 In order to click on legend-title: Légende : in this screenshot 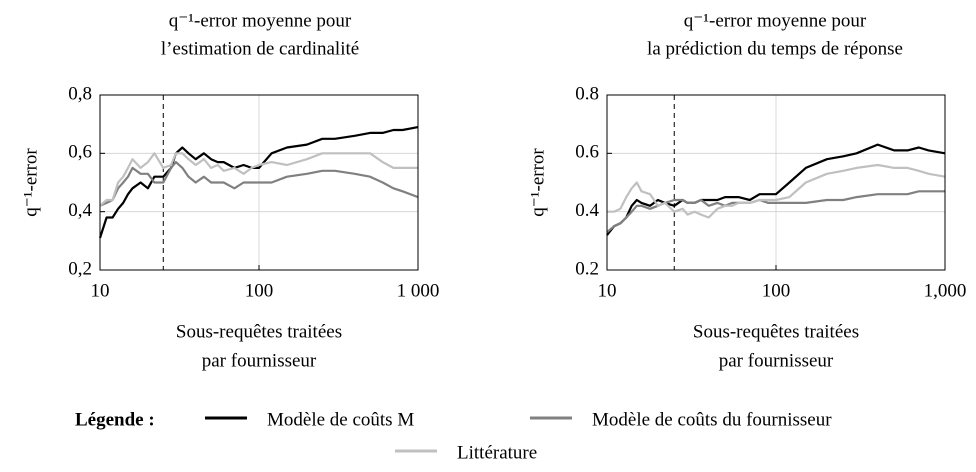, I will do `click(115, 419)`.